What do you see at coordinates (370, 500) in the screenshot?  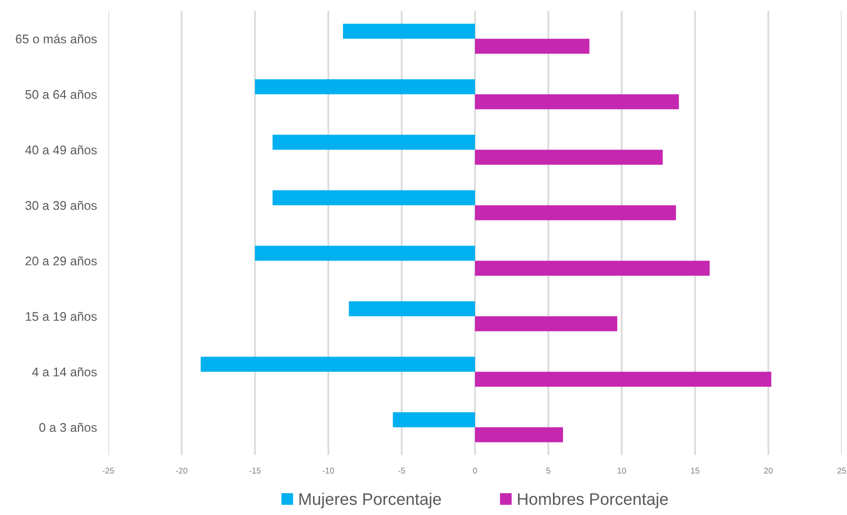 I see `legend-label: Mujeres Porcentaje` at bounding box center [370, 500].